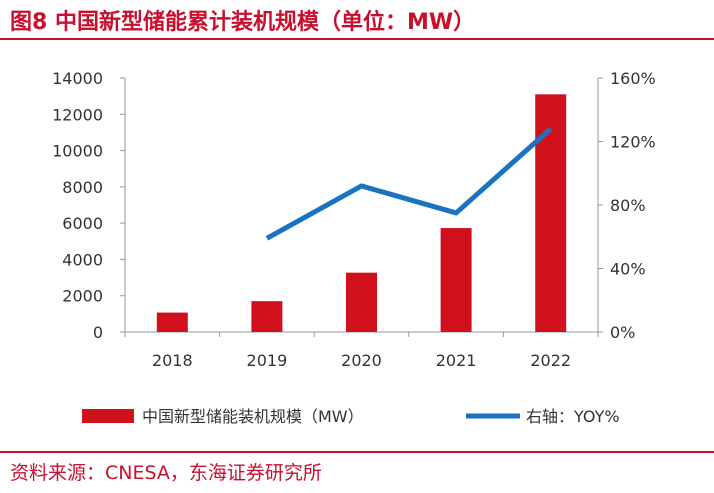  What do you see at coordinates (361, 302) in the screenshot?
I see `bar-2020` at bounding box center [361, 302].